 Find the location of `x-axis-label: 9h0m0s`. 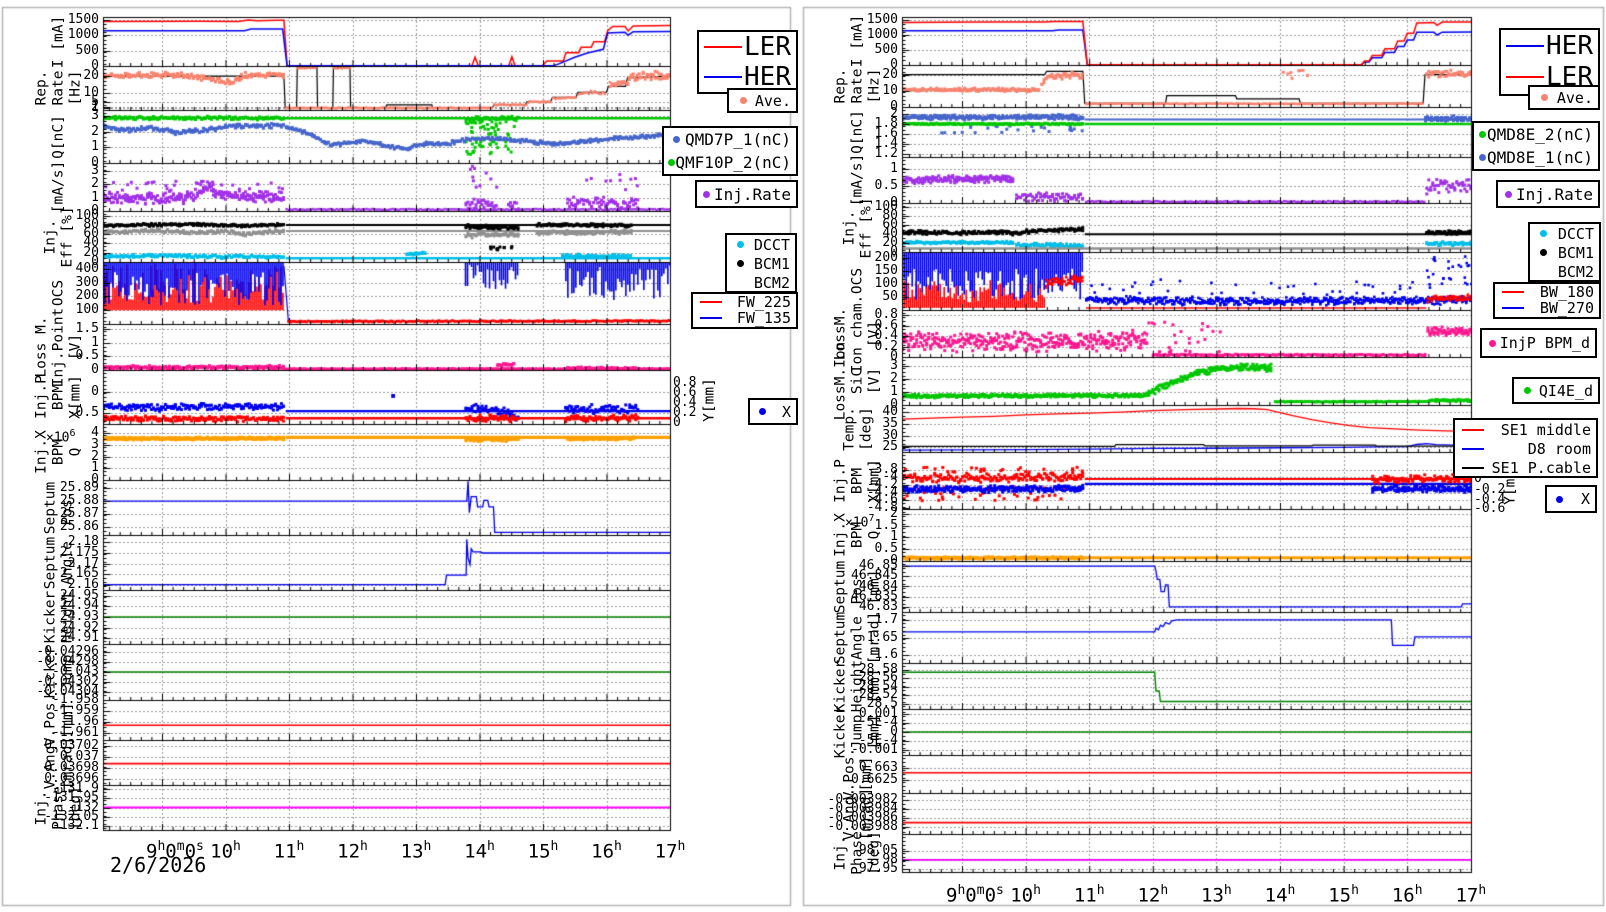

x-axis-label: 9h0m0s is located at coordinates (175, 851).